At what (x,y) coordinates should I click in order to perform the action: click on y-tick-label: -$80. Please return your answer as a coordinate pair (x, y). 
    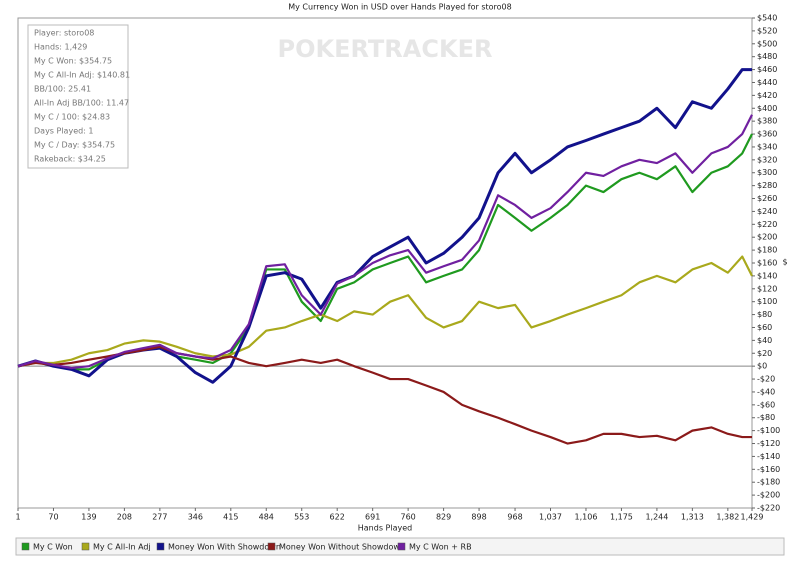
    Looking at the image, I should click on (766, 417).